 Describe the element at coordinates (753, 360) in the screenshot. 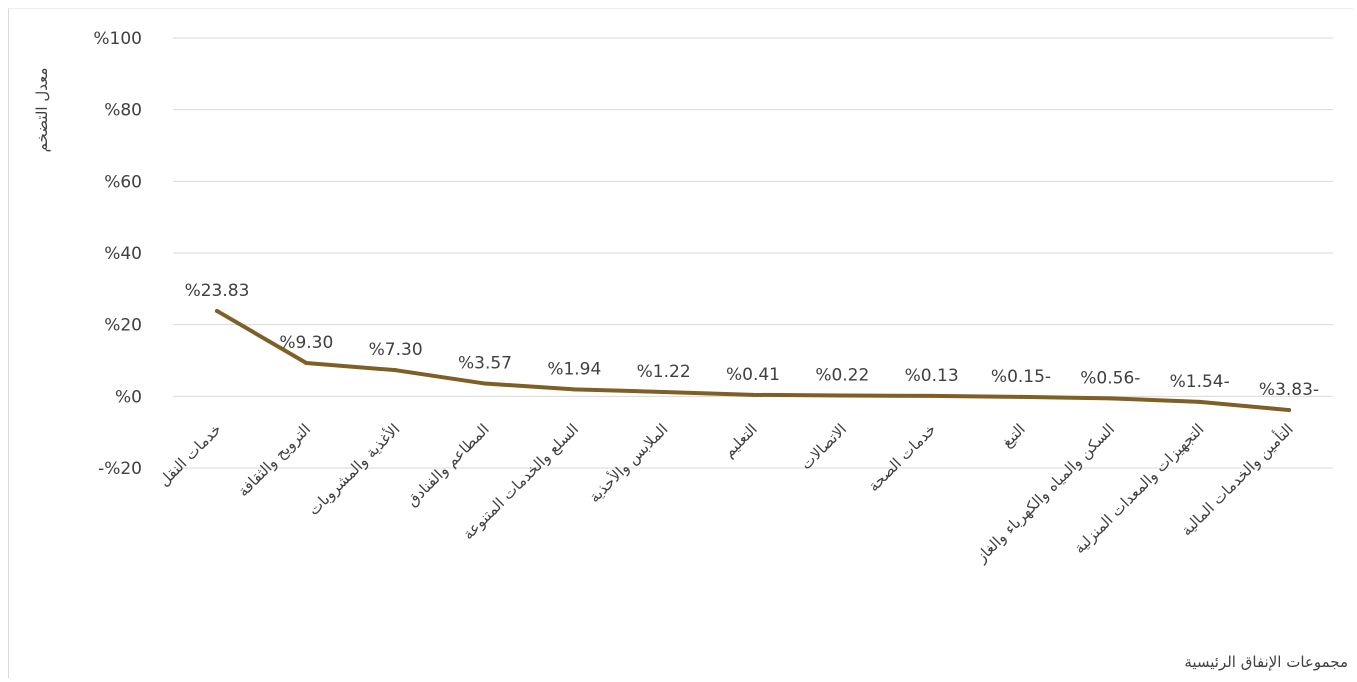

I see `series-line-group` at that location.